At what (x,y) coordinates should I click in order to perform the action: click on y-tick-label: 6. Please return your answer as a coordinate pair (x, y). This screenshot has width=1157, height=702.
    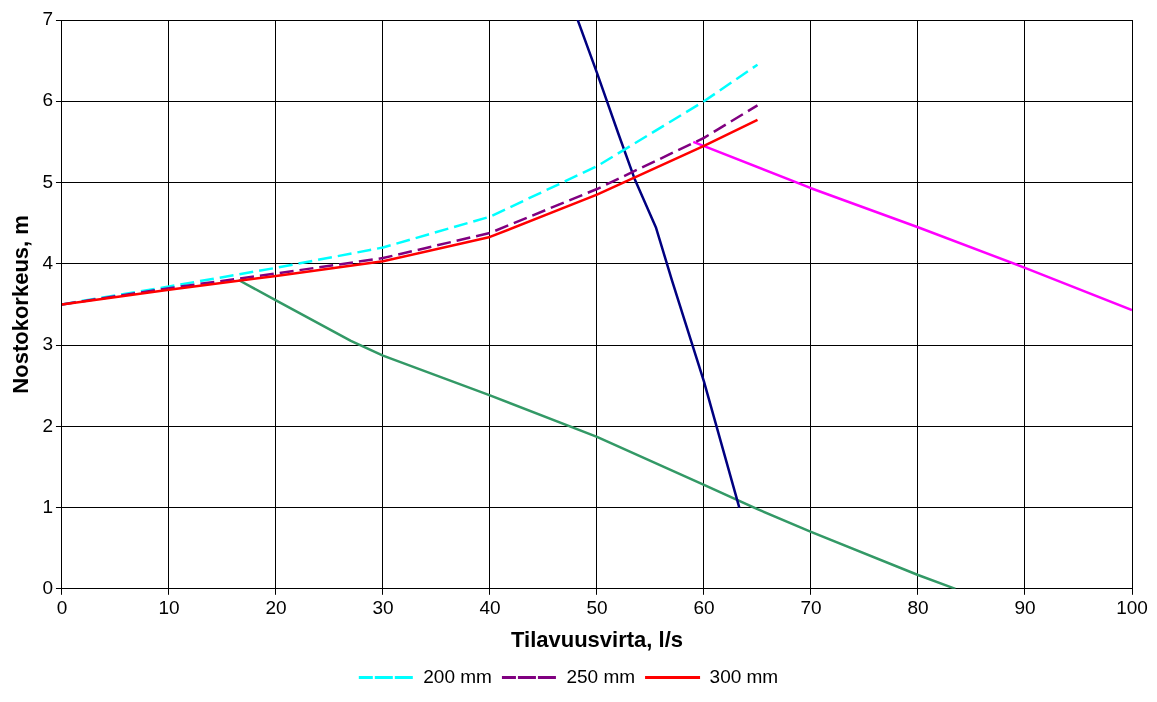
    Looking at the image, I should click on (47, 100).